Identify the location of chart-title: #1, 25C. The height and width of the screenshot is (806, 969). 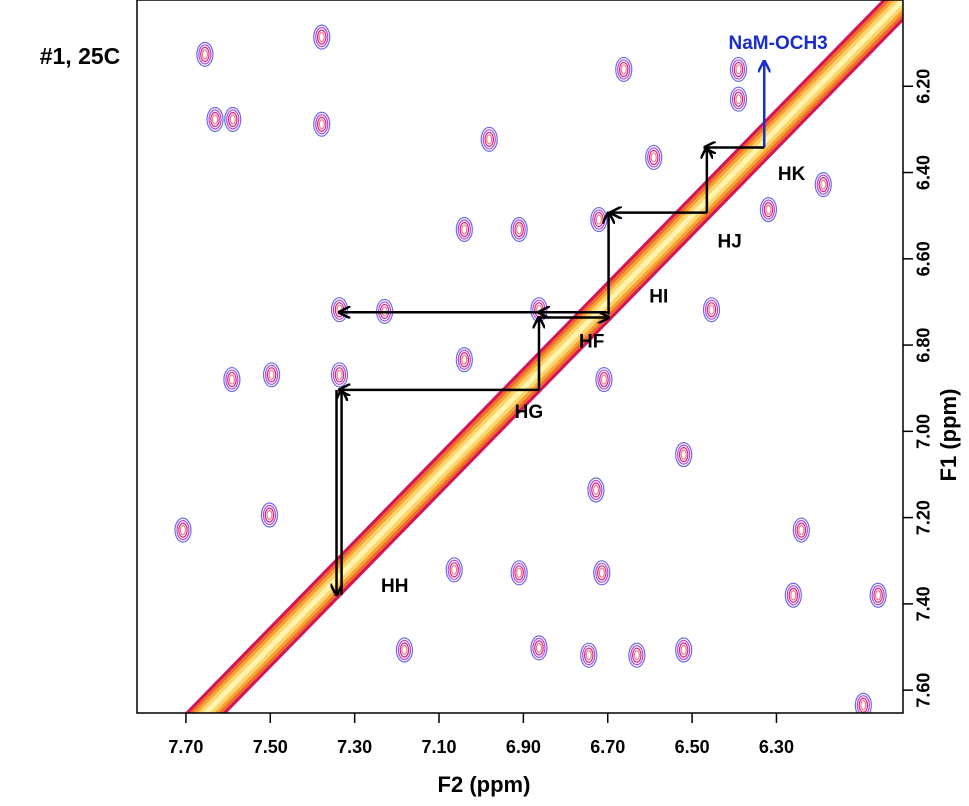
(80, 56).